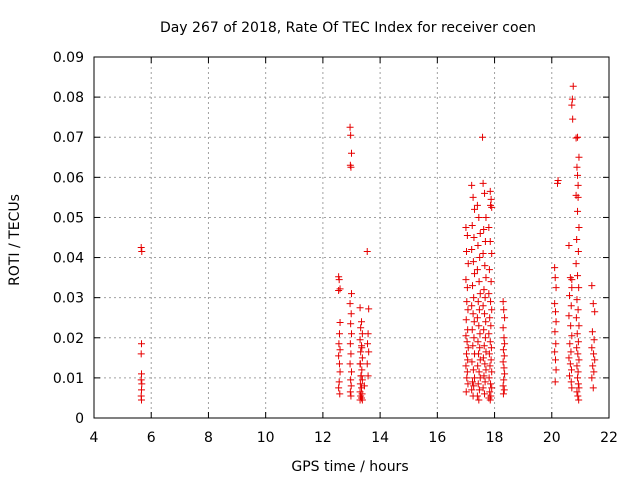  What do you see at coordinates (437, 438) in the screenshot?
I see `x-tick-label: 16` at bounding box center [437, 438].